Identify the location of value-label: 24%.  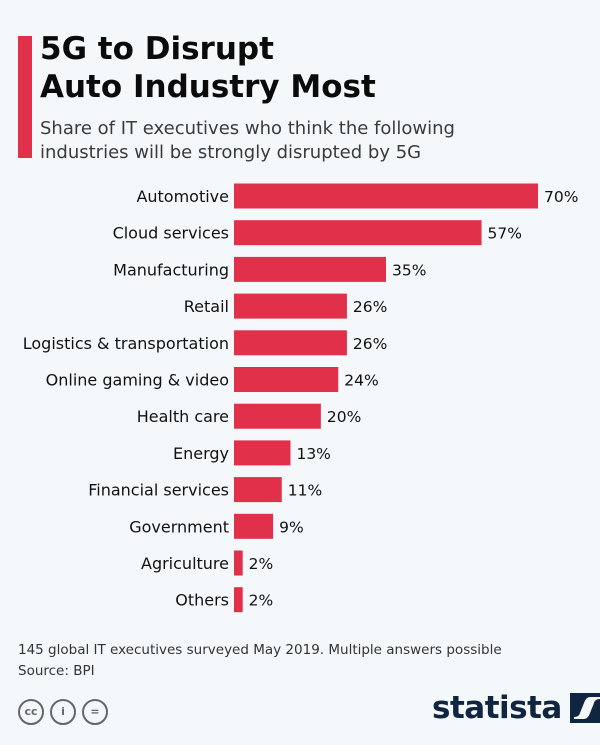
(361, 381).